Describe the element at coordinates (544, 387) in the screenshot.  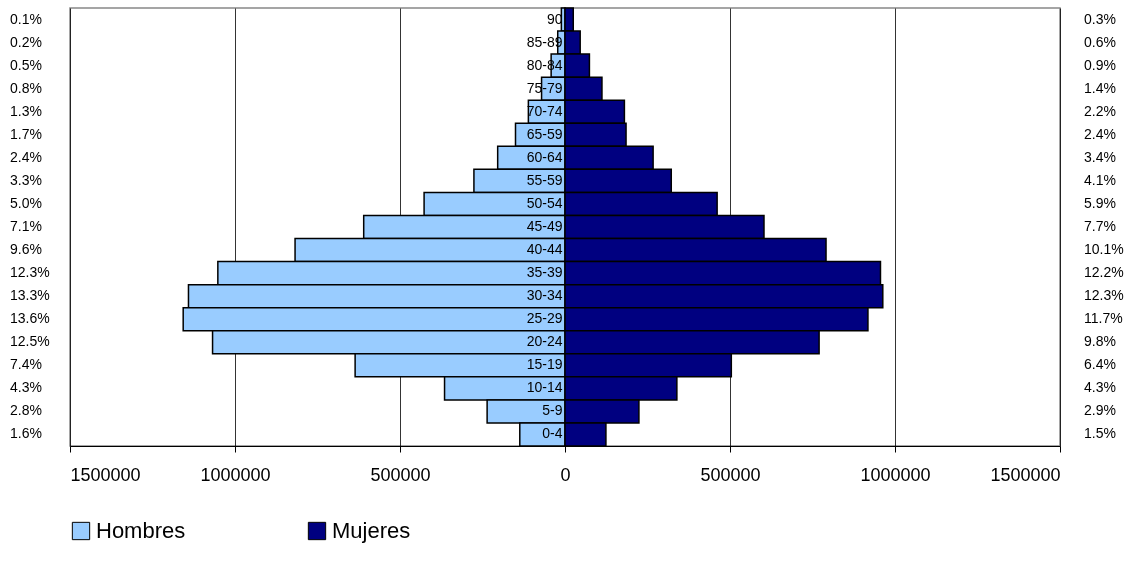
I see `y-tick-label: 10-14` at that location.